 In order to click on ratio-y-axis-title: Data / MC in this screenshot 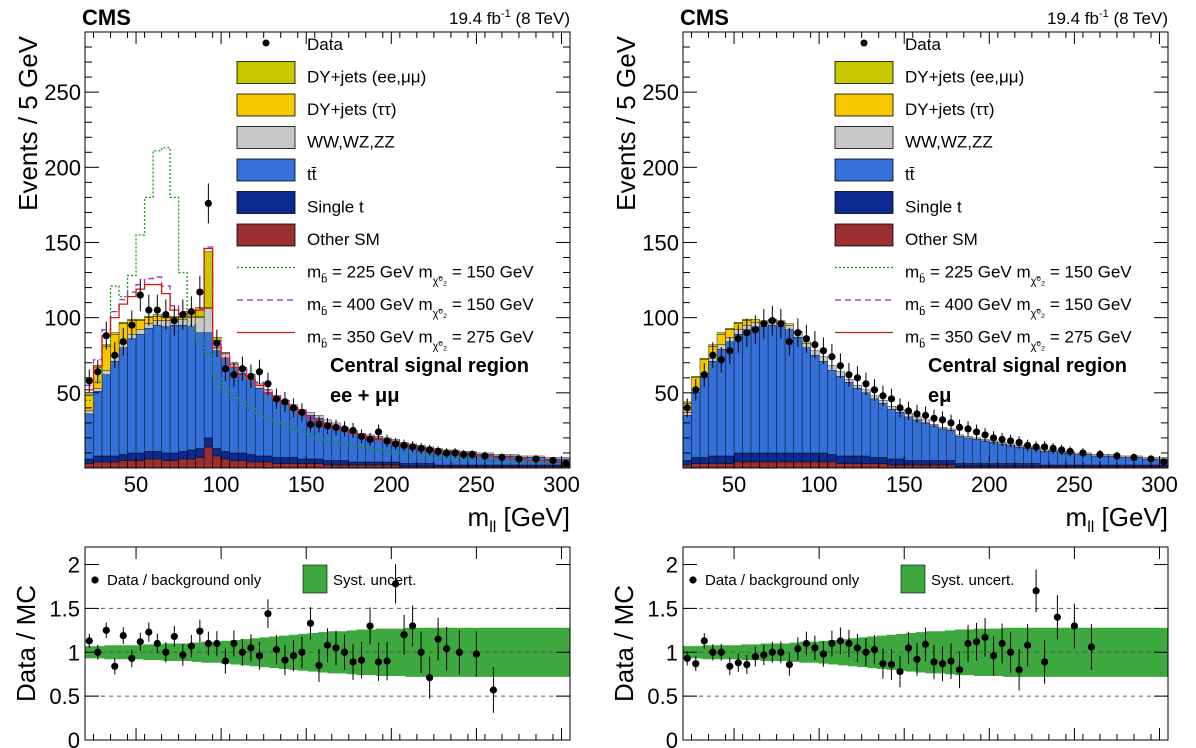, I will do `click(26, 643)`.